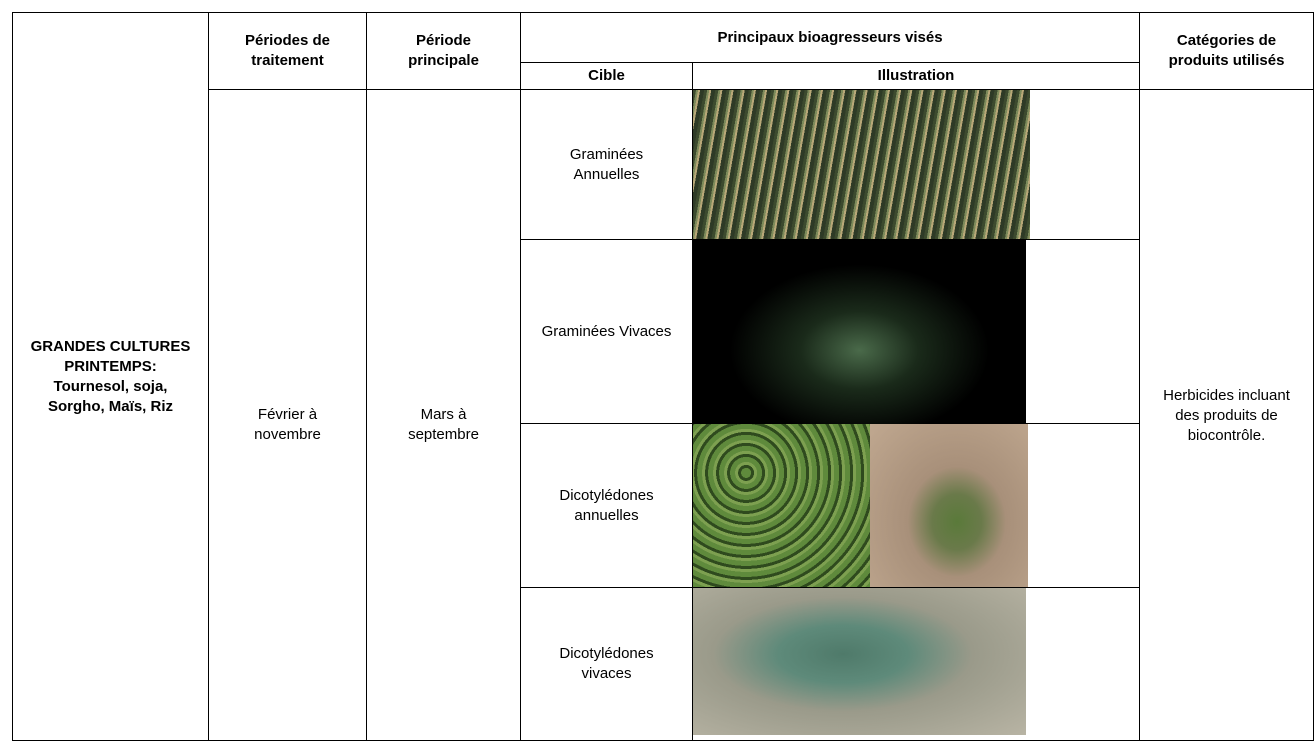 The width and height of the screenshot is (1314, 741). I want to click on main-period-cell: Mars à septembre, so click(443, 415).